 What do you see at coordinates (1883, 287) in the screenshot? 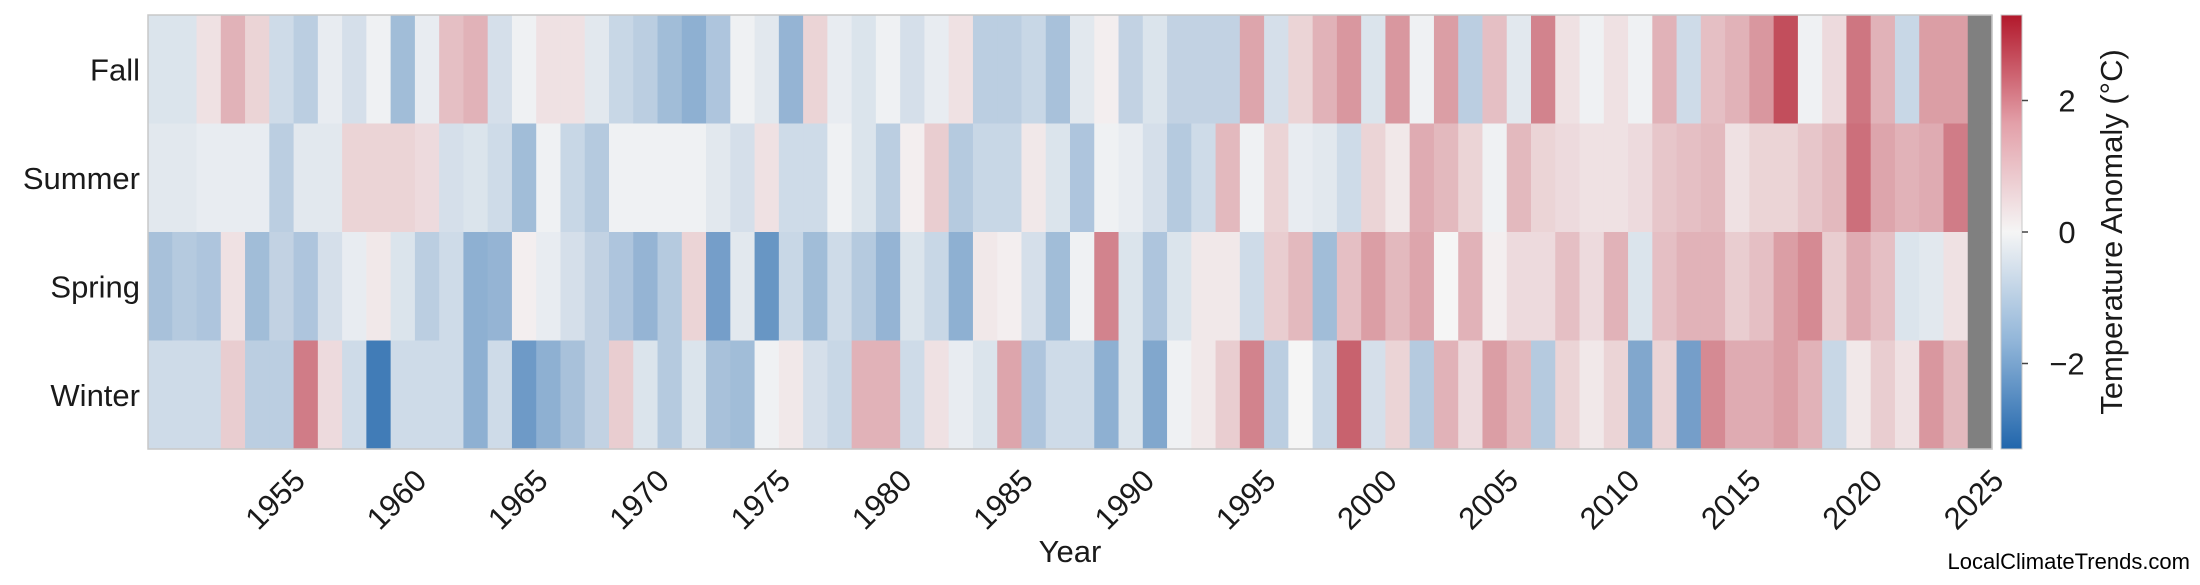
I see `heatmap-cell-spring-2021` at bounding box center [1883, 287].